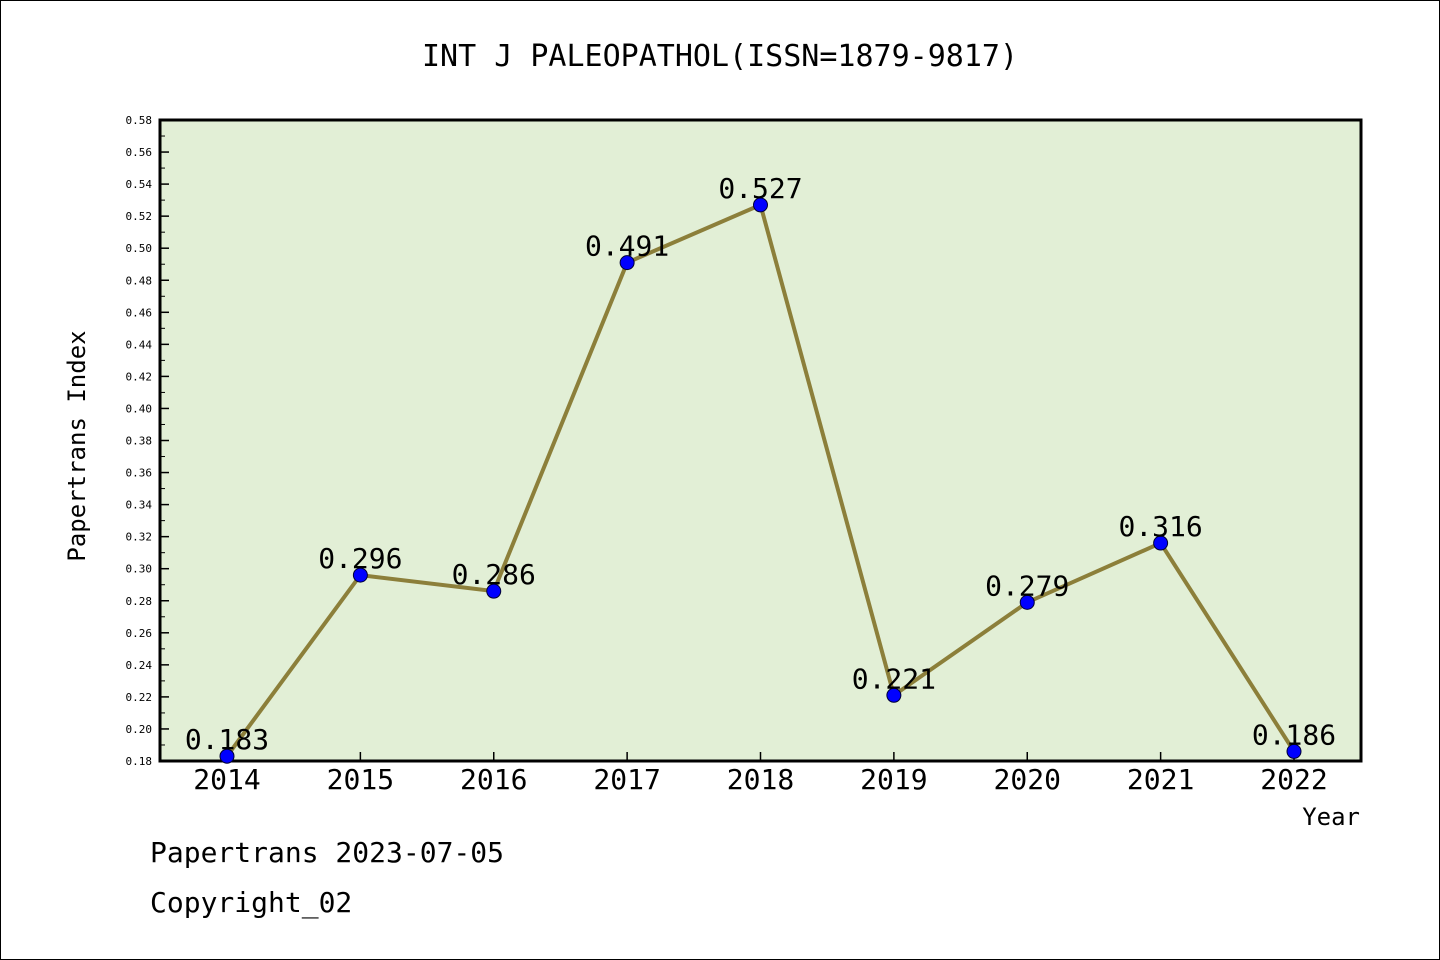 Image resolution: width=1440 pixels, height=960 pixels. I want to click on y-tick-label: 0.50, so click(139, 248).